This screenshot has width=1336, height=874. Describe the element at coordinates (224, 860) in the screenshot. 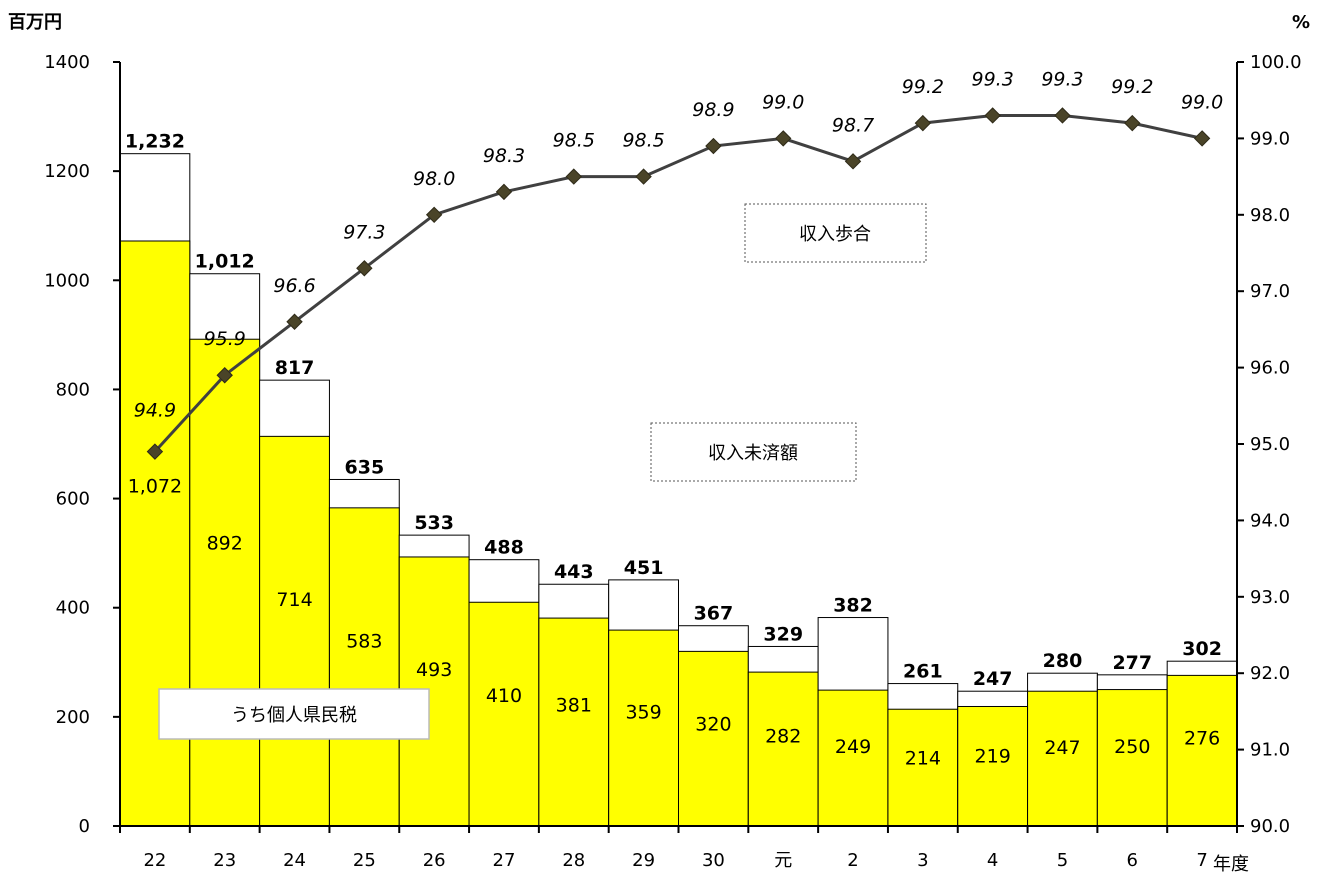

I see `x-tick-label: 23` at that location.